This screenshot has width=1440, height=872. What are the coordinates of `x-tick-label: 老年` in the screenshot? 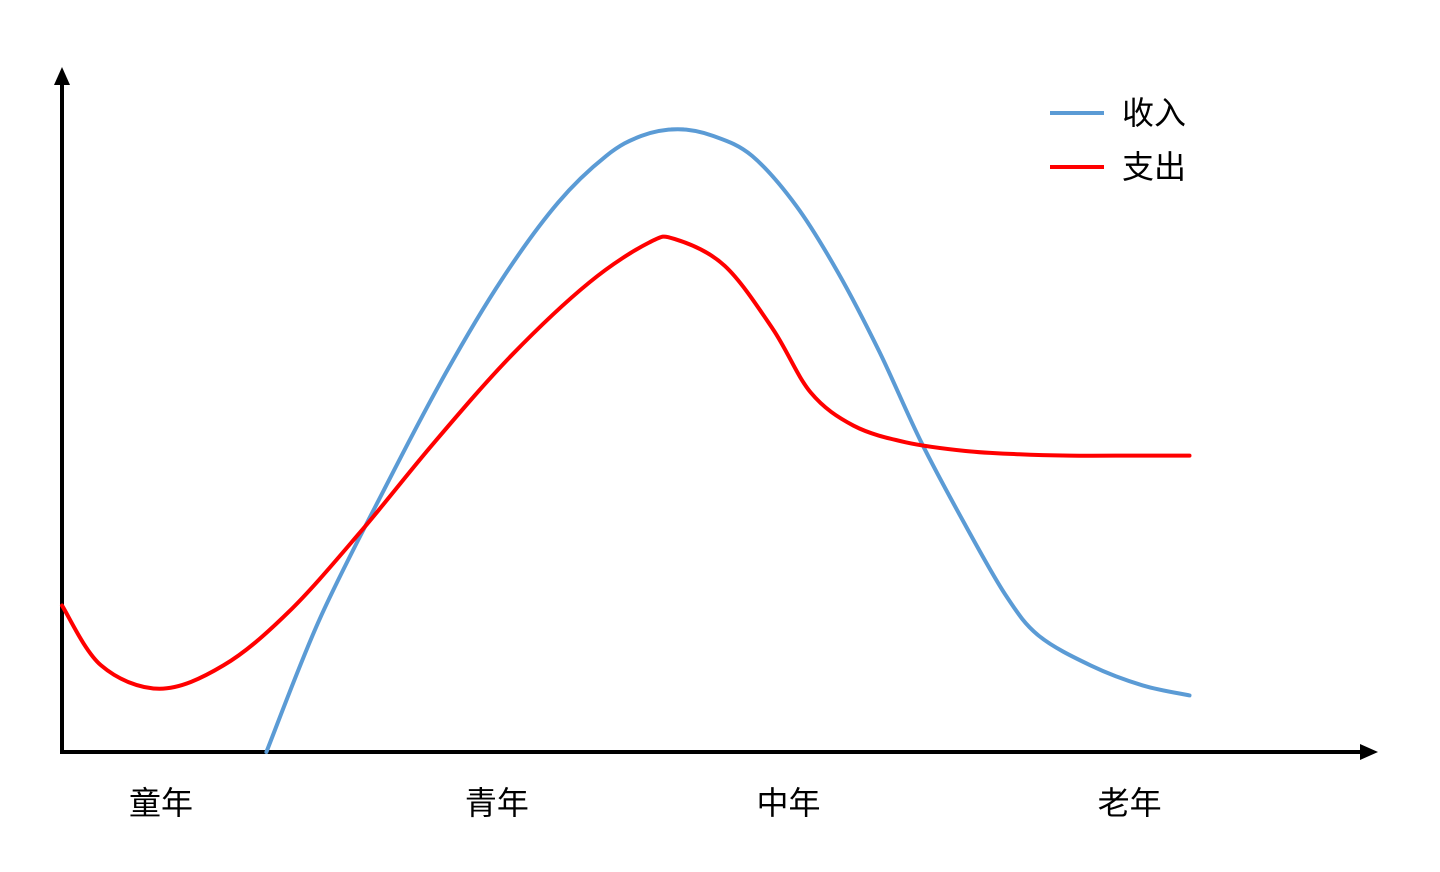 It's located at (1130, 803).